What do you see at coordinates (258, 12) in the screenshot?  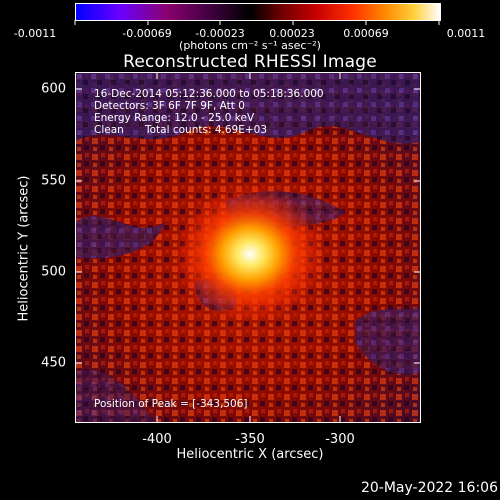 I see `colorbar` at bounding box center [258, 12].